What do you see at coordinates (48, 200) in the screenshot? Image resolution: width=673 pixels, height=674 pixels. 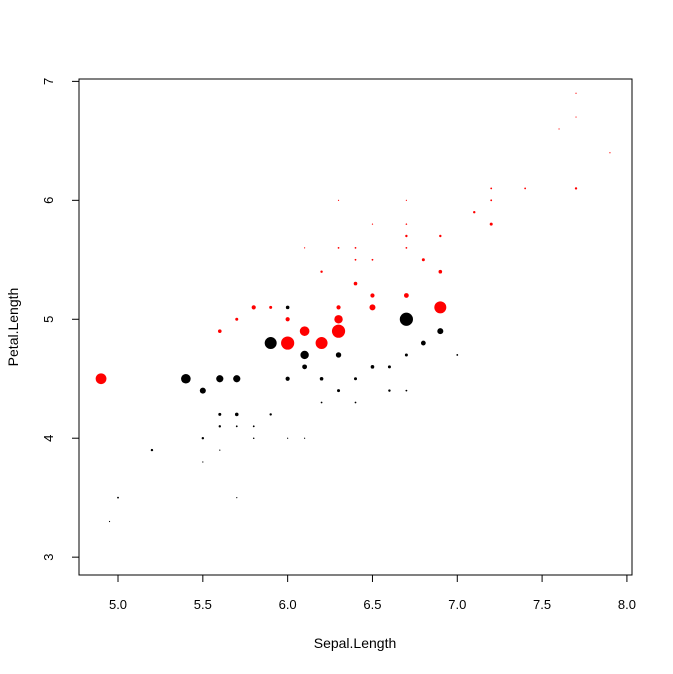 I see `y-tick-label: 6` at bounding box center [48, 200].